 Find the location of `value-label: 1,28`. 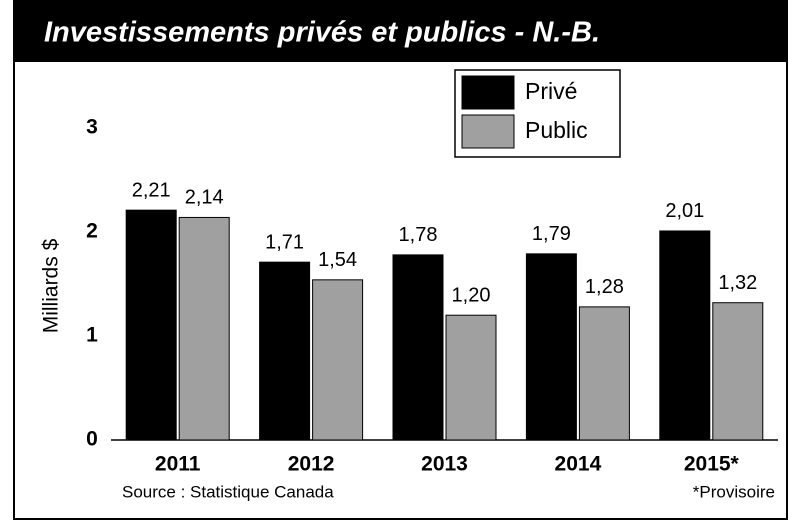

value-label: 1,28 is located at coordinates (604, 287).